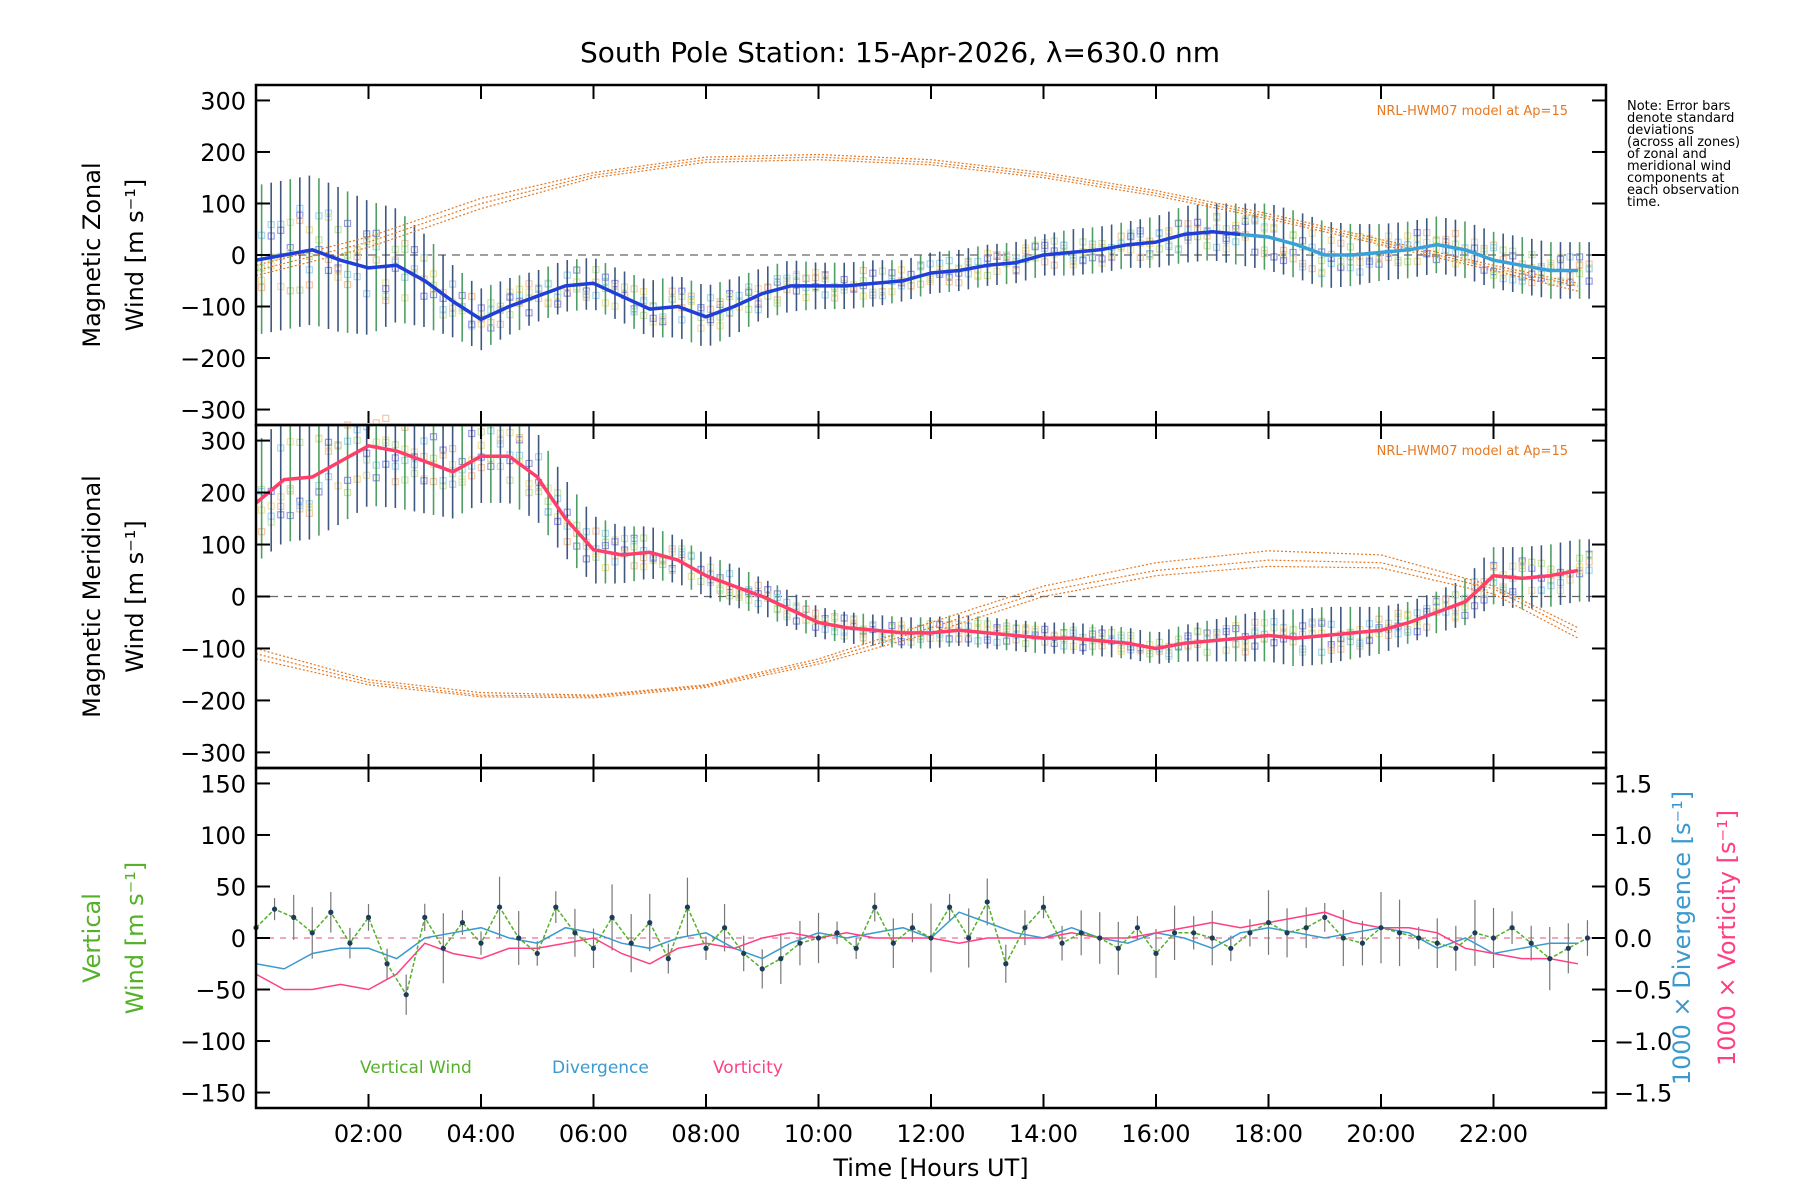 The width and height of the screenshot is (1800, 1204). I want to click on right-y-tick-label: 1.0, so click(1633, 836).